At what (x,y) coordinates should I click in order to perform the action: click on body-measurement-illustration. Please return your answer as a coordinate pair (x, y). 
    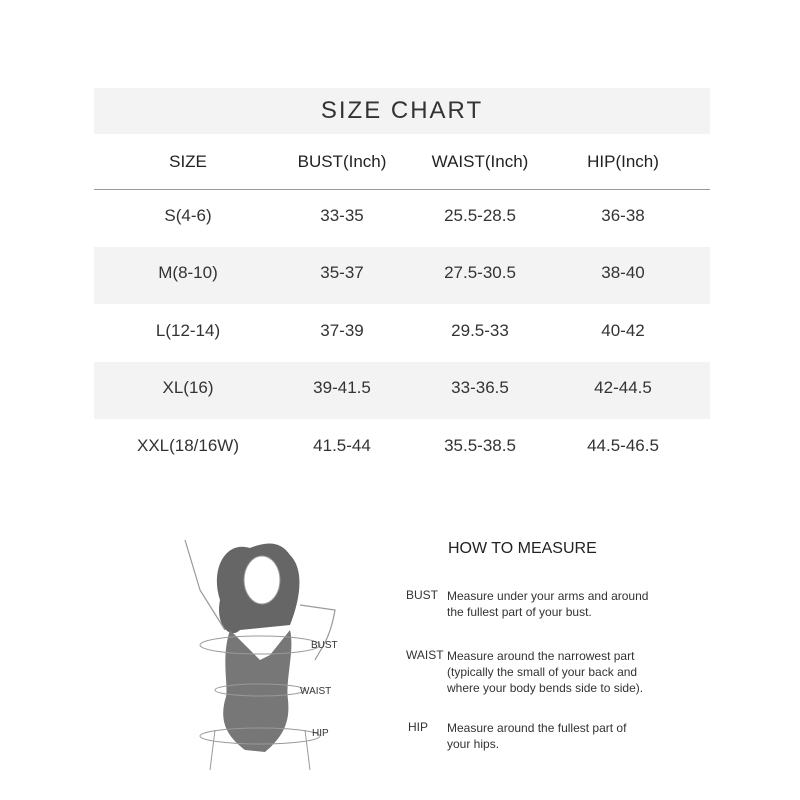
    Looking at the image, I should click on (260, 654).